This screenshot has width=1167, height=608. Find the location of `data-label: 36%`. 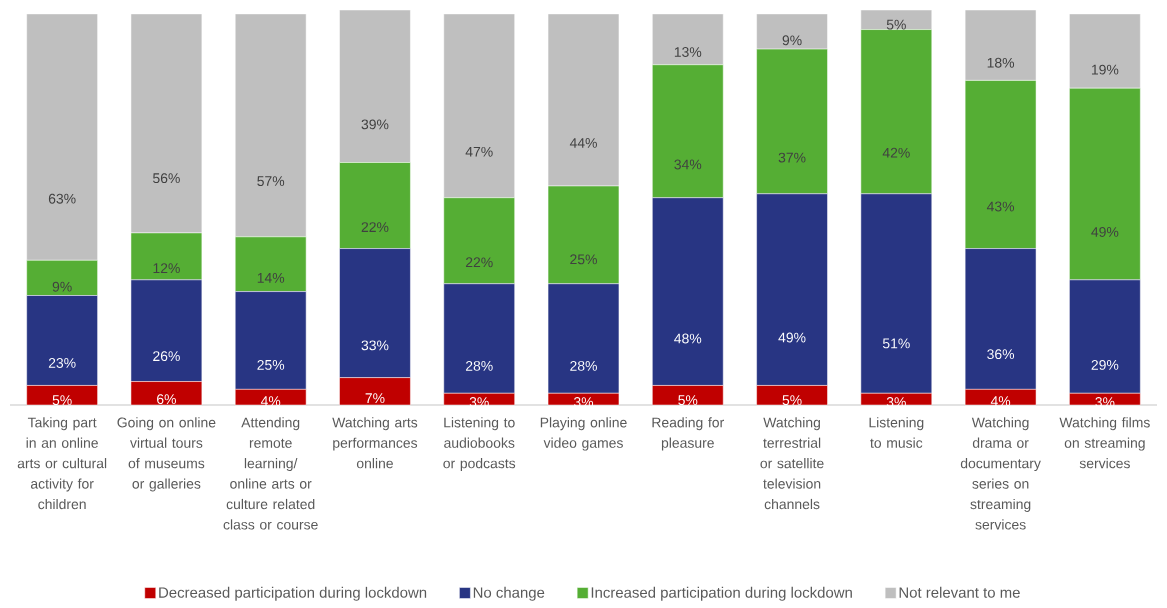

data-label: 36% is located at coordinates (1001, 354).